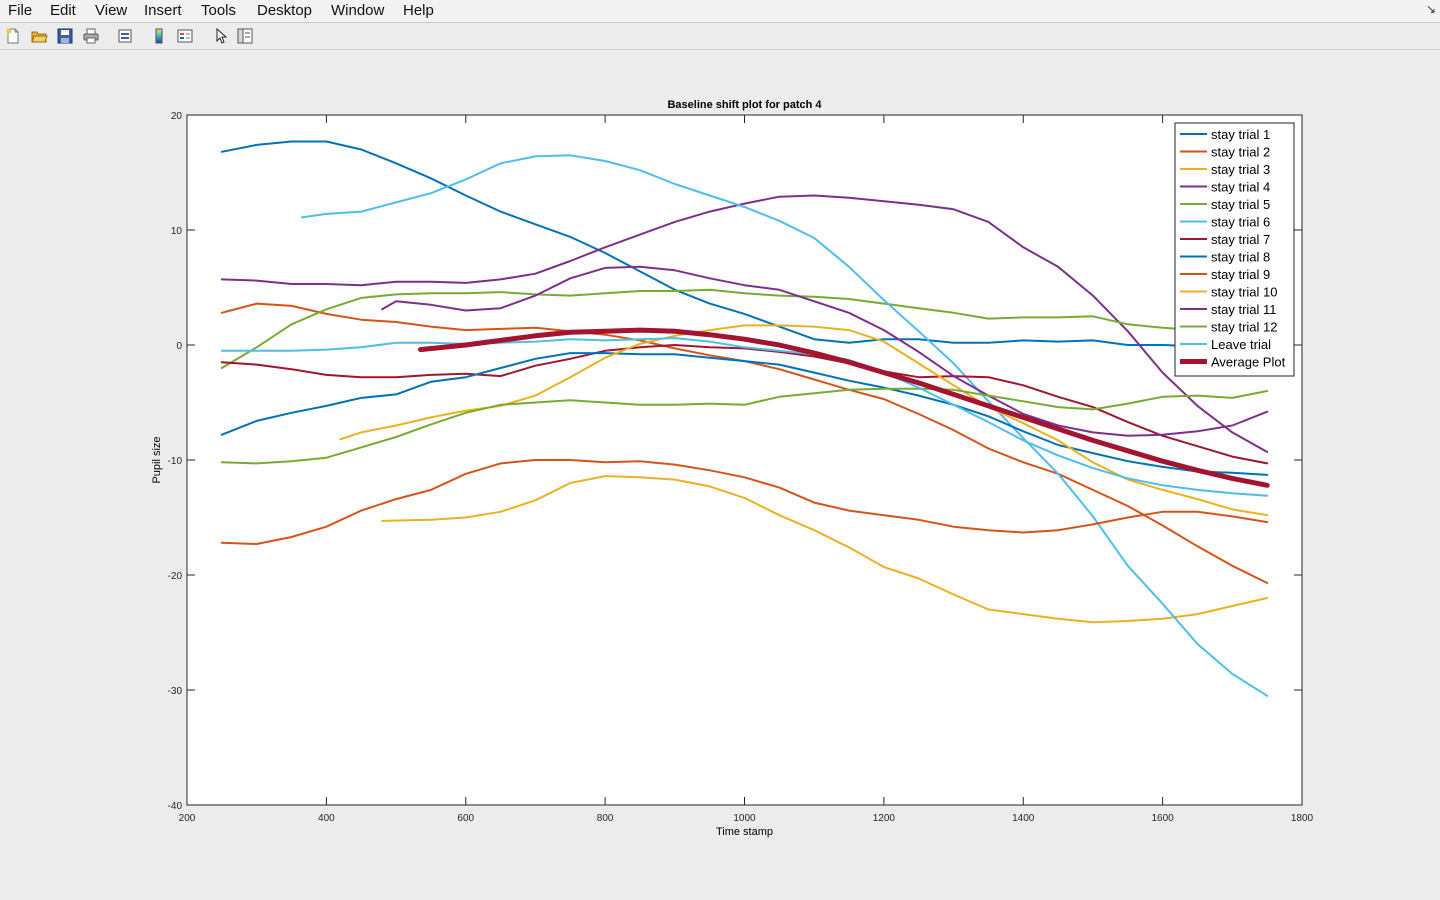  I want to click on legend-entry-label: stay trial 2, so click(1240, 152).